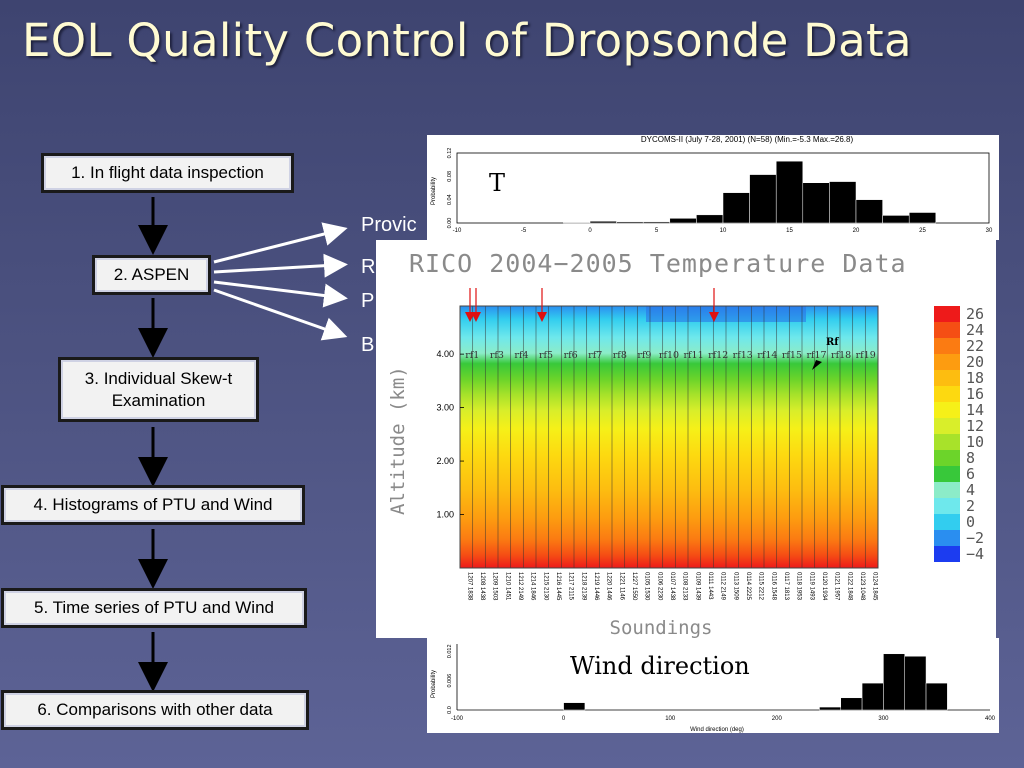 This screenshot has height=768, width=1024. I want to click on hist-top-x-tick: 30, so click(989, 231).